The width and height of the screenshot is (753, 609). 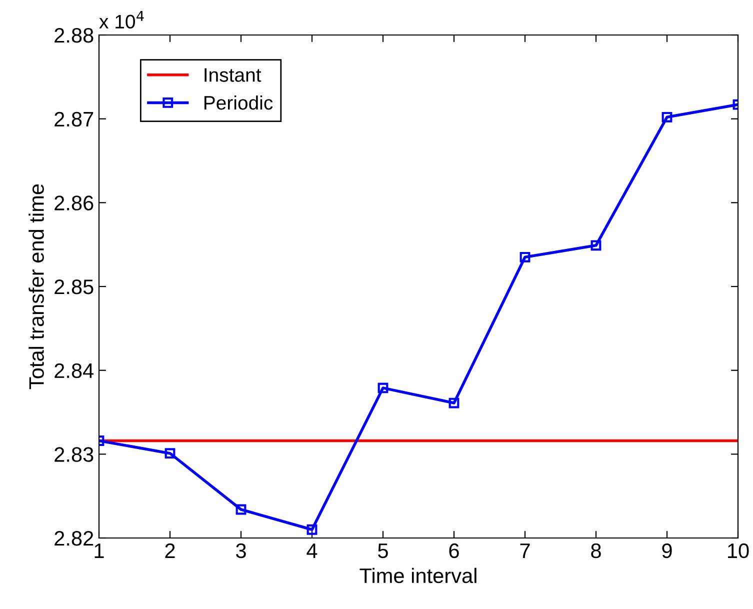 I want to click on x-tick-label: 4, so click(x=312, y=551).